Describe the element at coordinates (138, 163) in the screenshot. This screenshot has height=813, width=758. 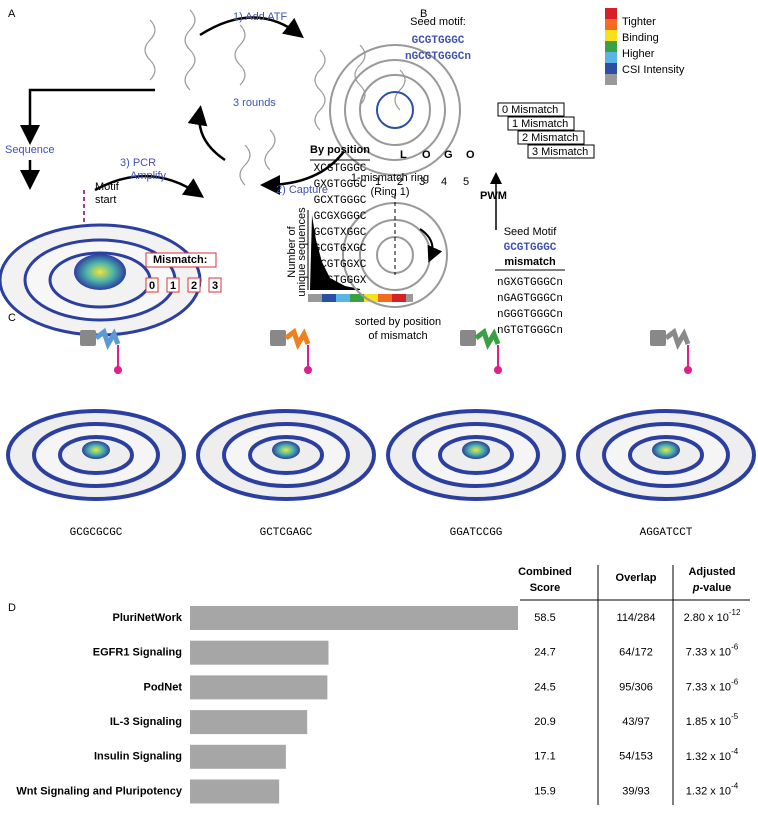
I see `label: 3) PCR` at that location.